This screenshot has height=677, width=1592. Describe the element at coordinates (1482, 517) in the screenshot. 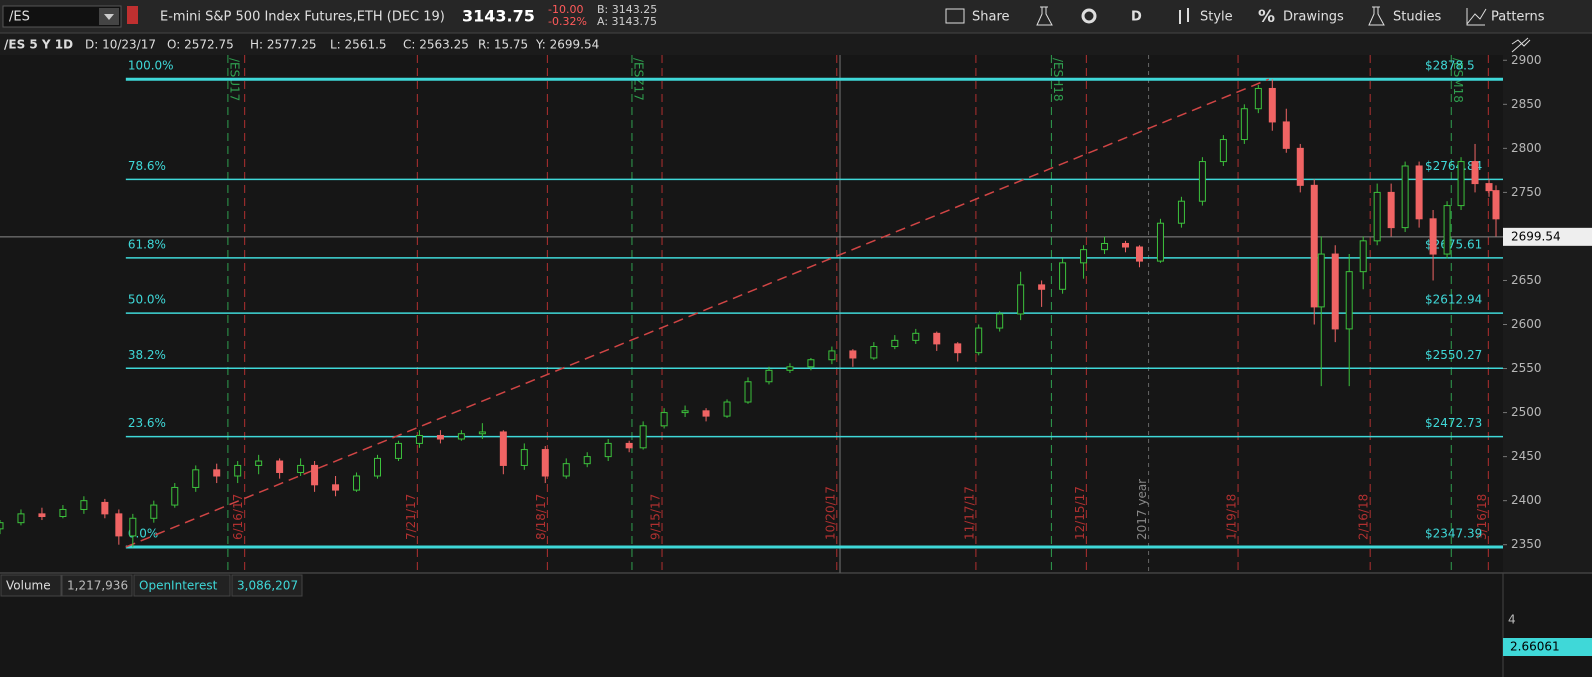

I see `x-tick-label: 3/16/18` at that location.